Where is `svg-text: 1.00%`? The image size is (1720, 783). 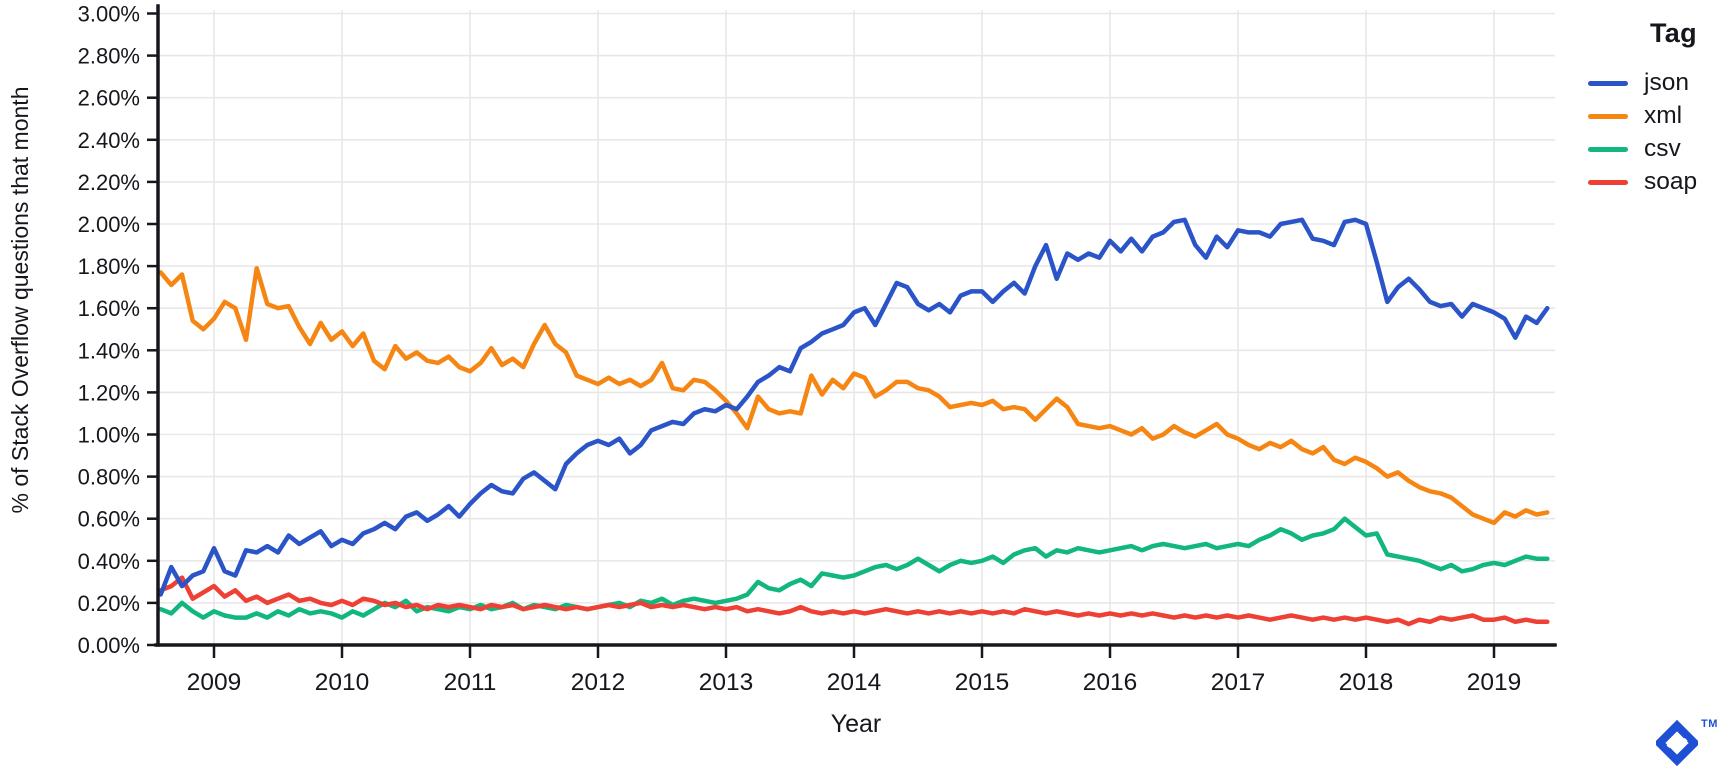 svg-text: 1.00% is located at coordinates (109, 435).